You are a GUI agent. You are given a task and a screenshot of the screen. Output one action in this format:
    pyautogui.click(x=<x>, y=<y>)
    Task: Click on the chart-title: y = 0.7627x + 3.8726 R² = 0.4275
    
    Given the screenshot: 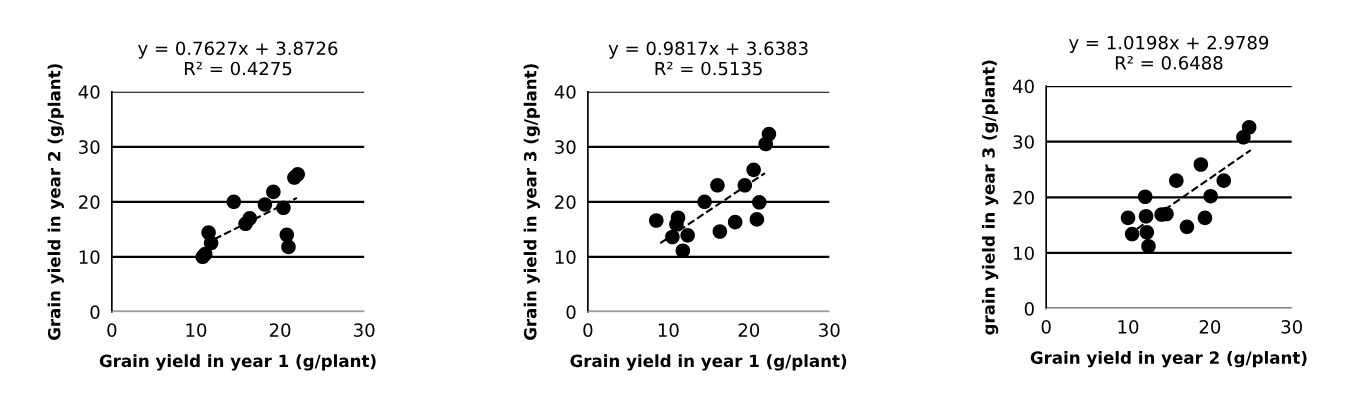 What is the action you would take?
    pyautogui.click(x=238, y=58)
    